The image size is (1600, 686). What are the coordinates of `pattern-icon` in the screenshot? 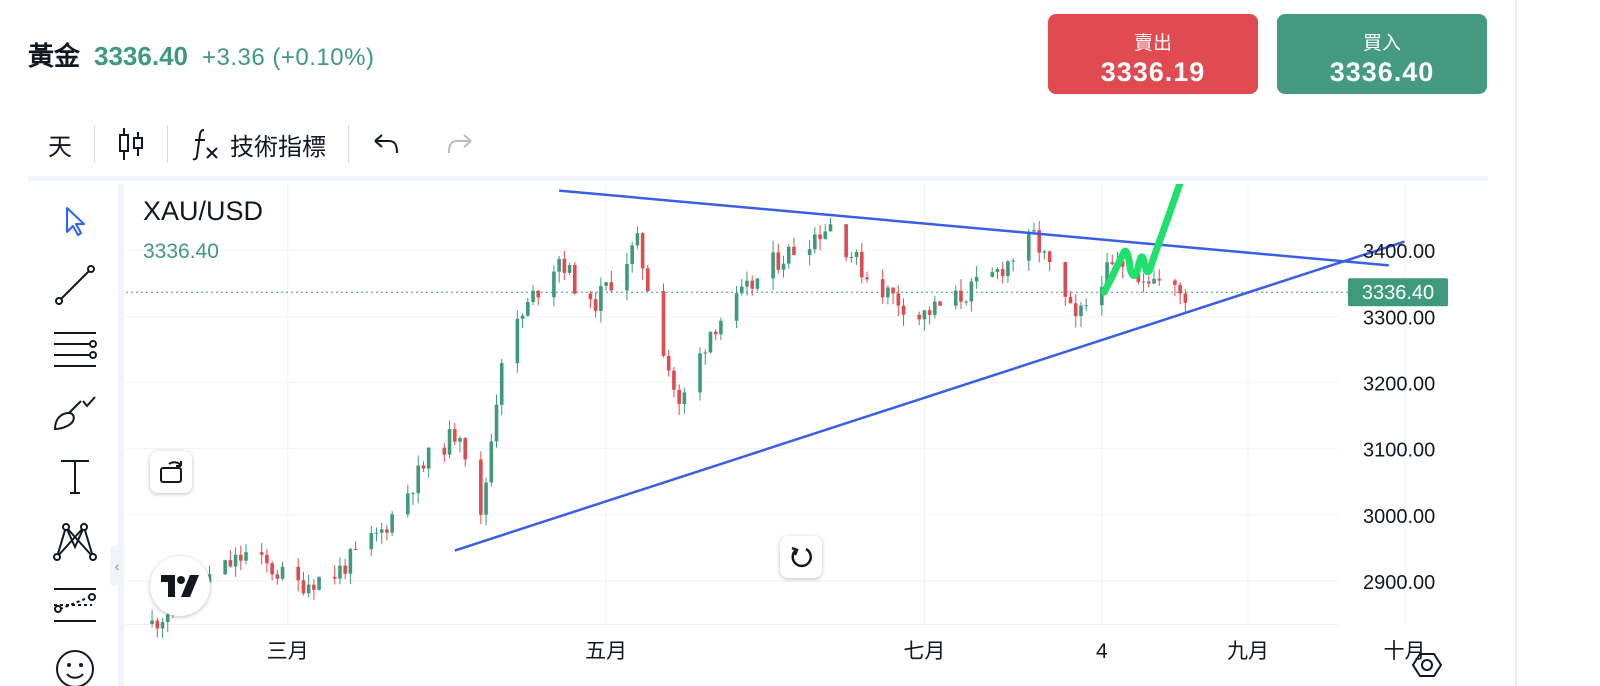 It's located at (75, 542).